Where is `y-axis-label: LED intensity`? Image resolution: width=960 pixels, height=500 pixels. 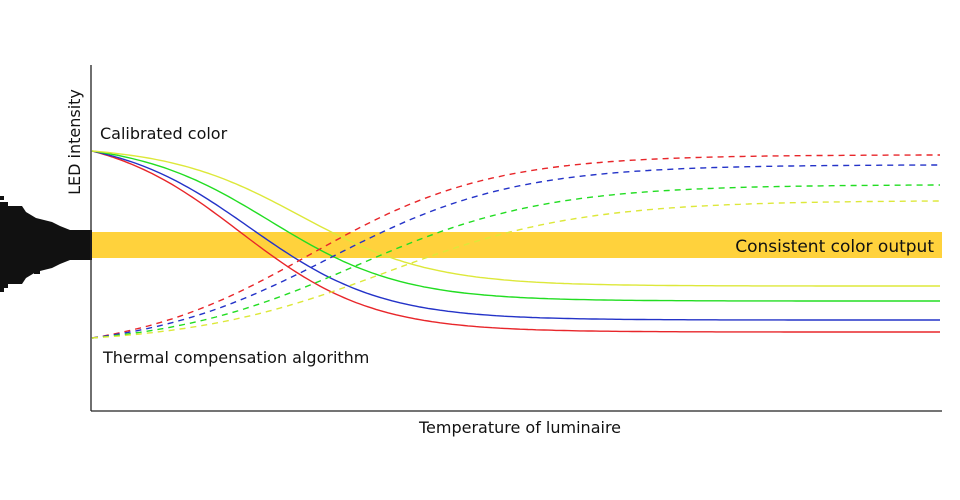 y-axis-label: LED intensity is located at coordinates (74, 142).